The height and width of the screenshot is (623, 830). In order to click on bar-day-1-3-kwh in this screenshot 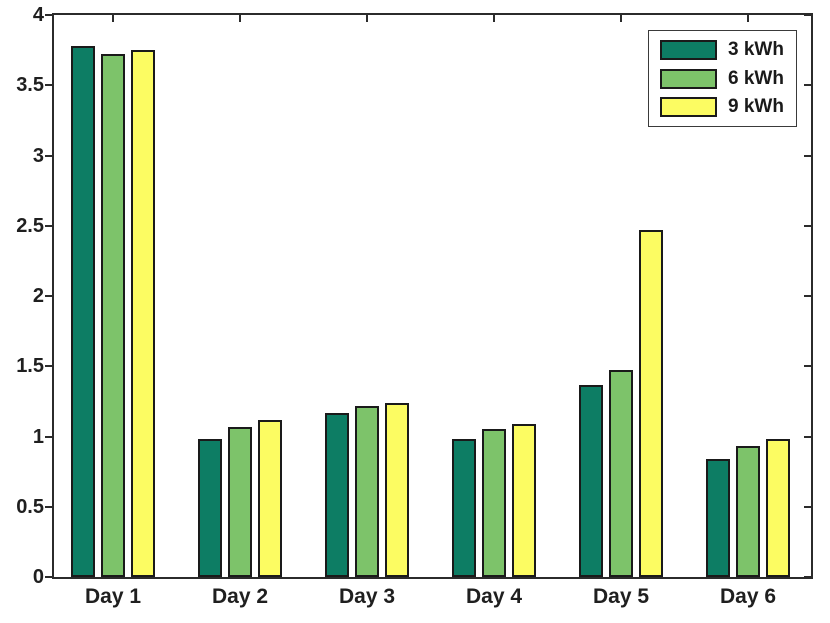, I will do `click(83, 311)`.